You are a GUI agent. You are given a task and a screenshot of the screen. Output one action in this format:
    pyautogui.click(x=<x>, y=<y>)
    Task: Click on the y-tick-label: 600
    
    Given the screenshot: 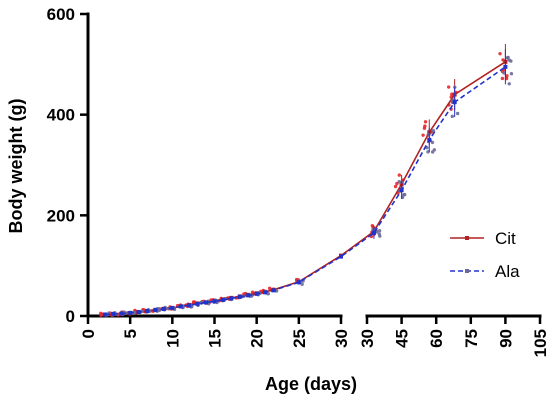 What is the action you would take?
    pyautogui.click(x=61, y=14)
    